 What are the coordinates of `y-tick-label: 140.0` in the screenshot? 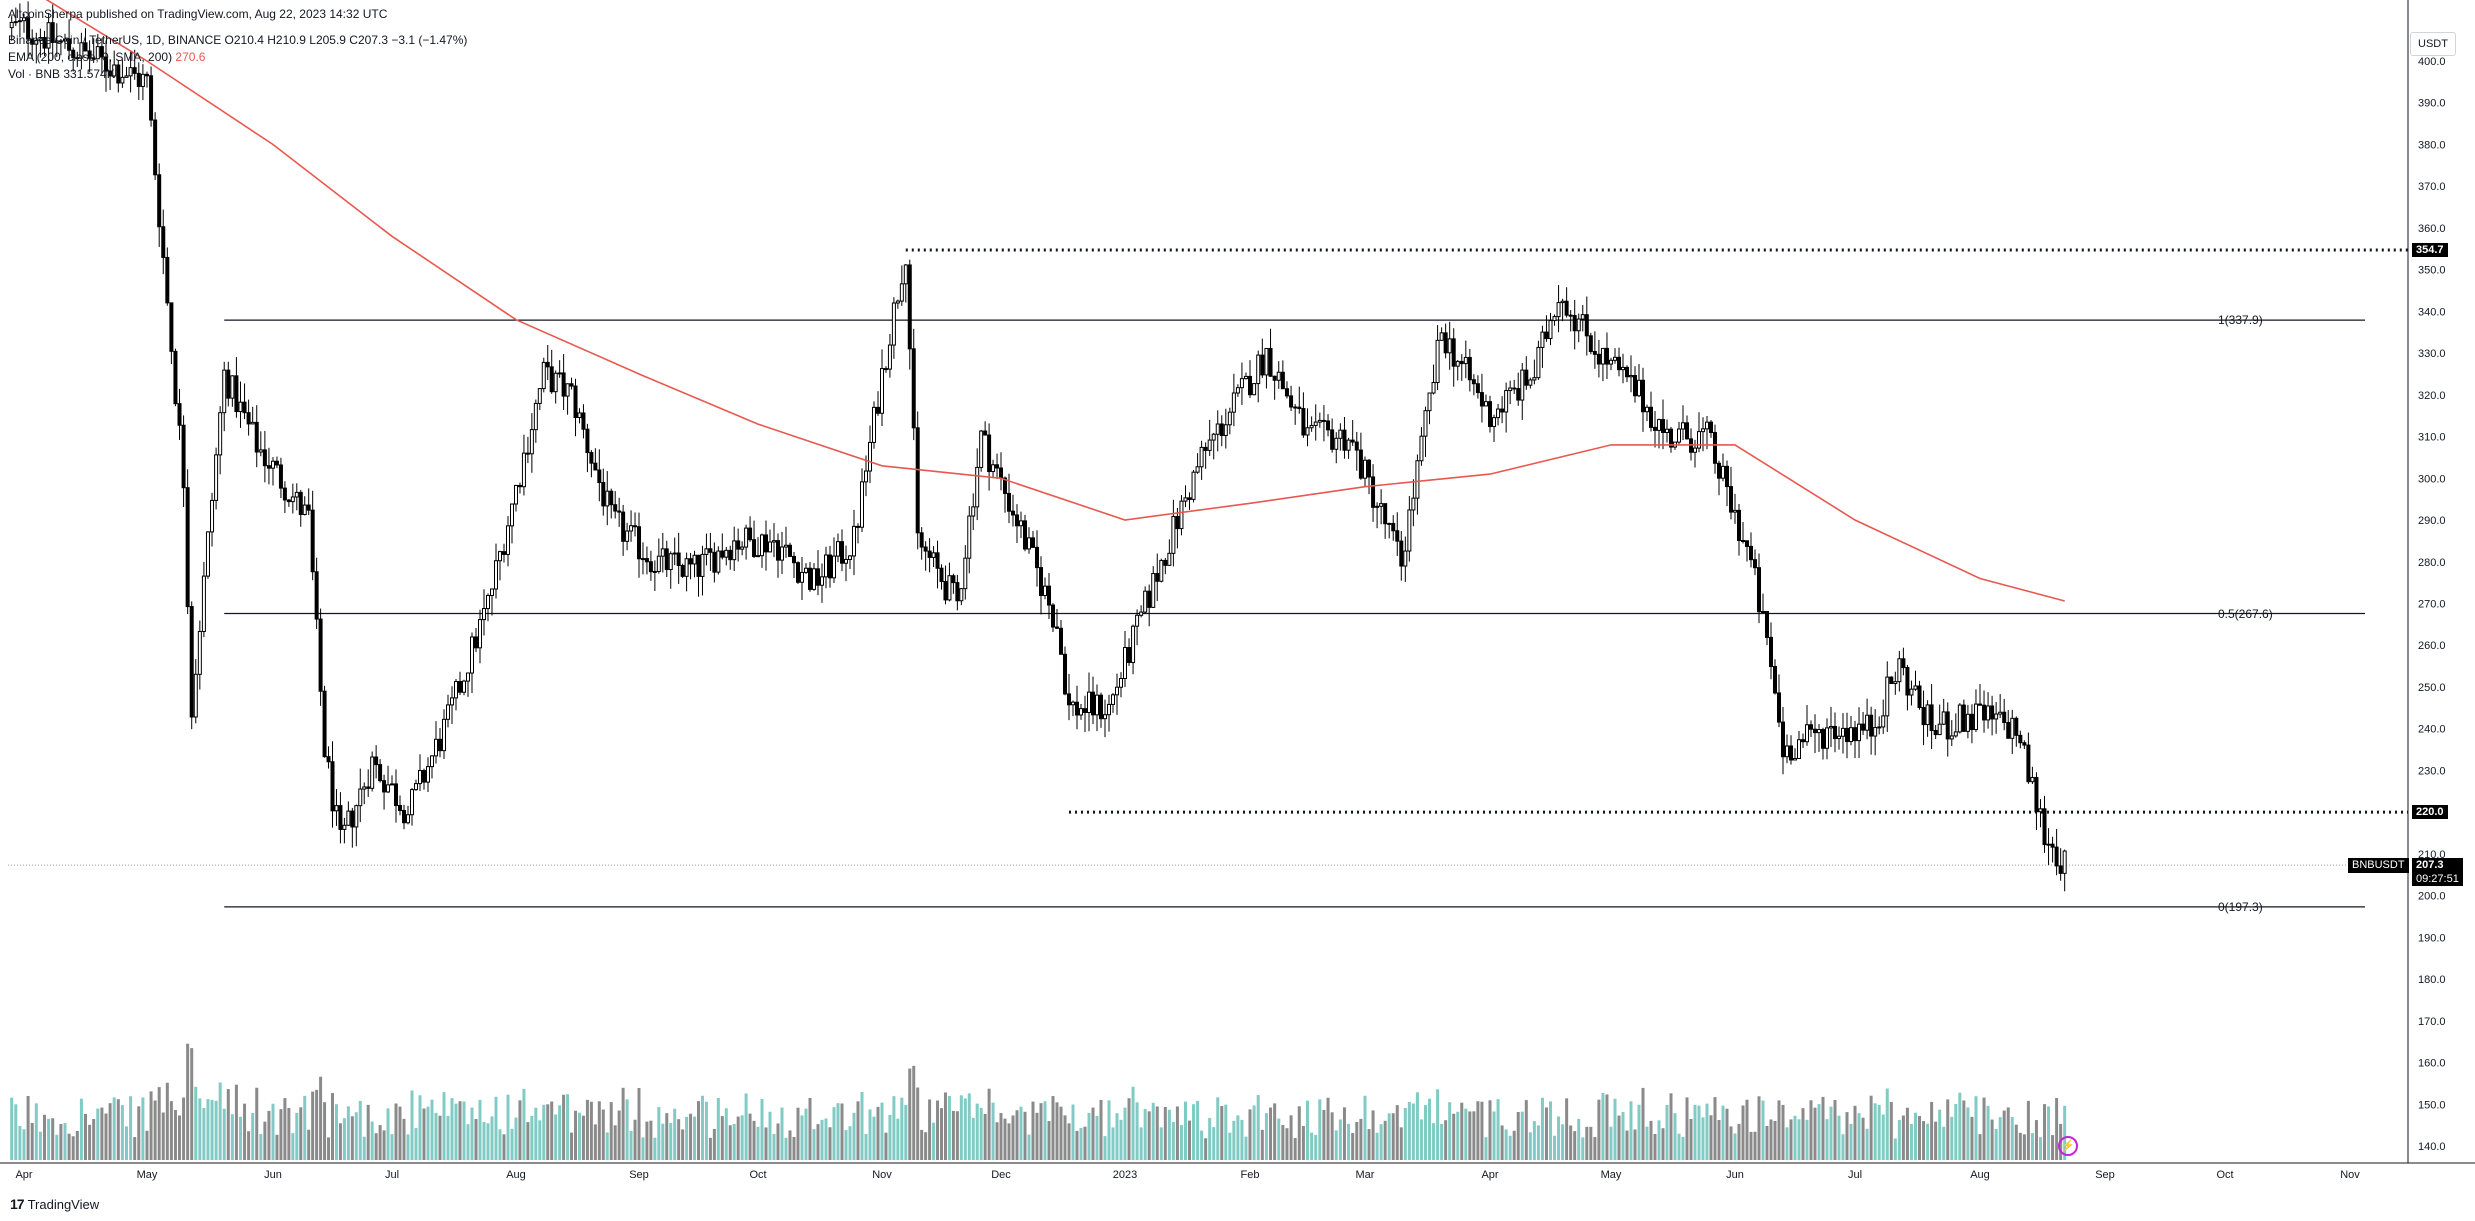 It's located at (2432, 1147).